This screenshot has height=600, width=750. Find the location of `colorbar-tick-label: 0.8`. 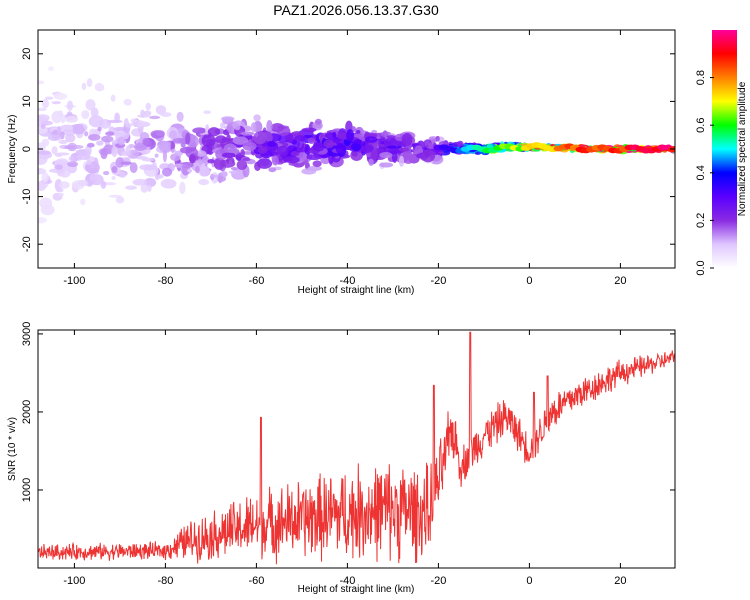

colorbar-tick-label: 0.8 is located at coordinates (701, 77).